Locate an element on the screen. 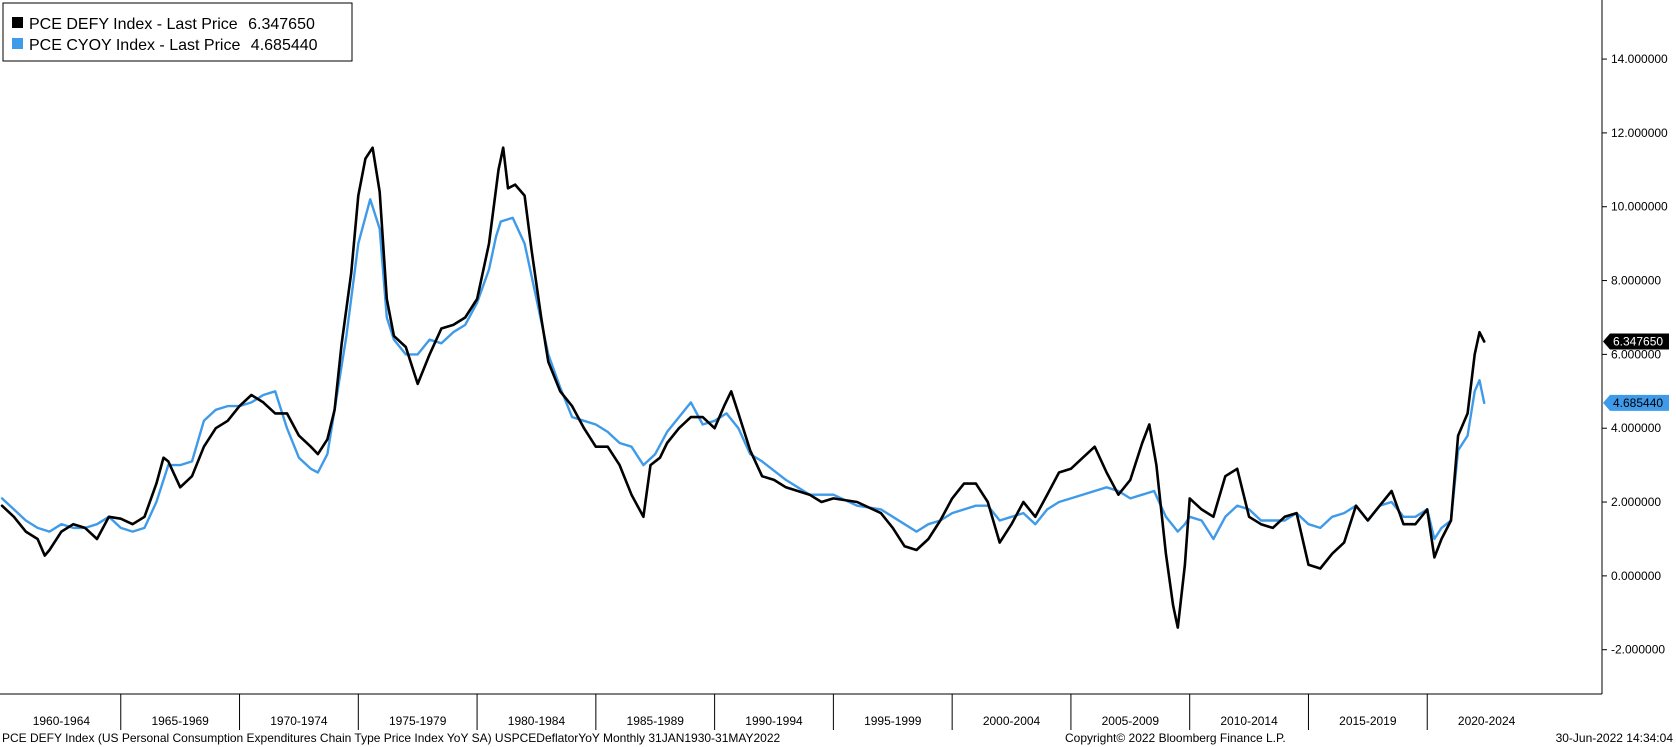  legend-swatch-defy is located at coordinates (17, 22).